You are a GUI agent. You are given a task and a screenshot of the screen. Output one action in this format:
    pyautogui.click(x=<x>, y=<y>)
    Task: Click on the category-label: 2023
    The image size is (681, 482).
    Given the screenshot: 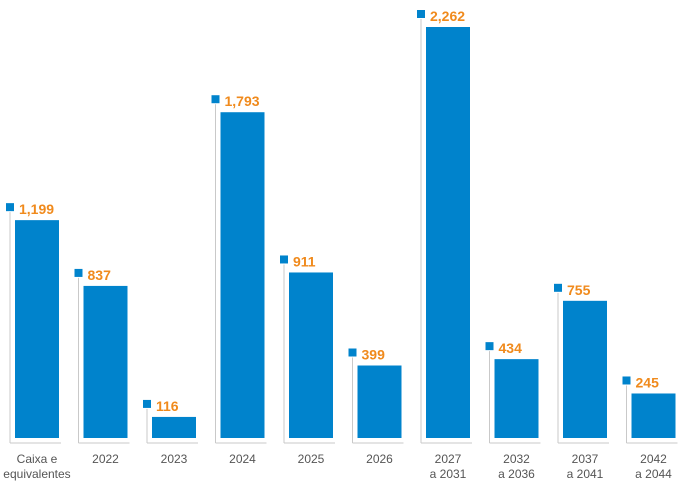 What is the action you would take?
    pyautogui.click(x=174, y=459)
    